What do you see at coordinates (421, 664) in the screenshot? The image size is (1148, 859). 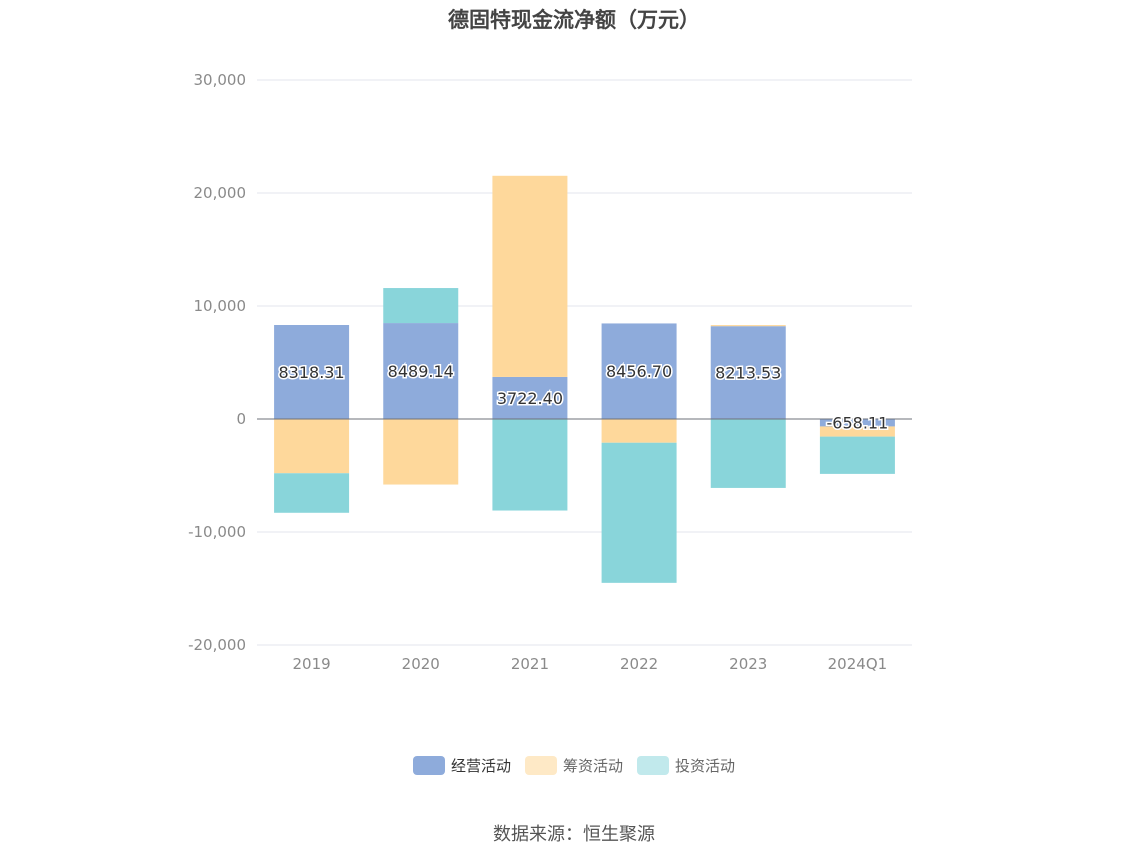 I see `x-tick-label: 2020` at bounding box center [421, 664].